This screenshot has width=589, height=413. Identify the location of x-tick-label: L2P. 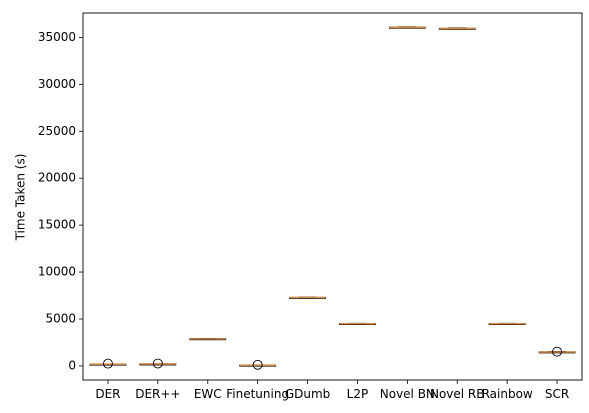
(358, 394).